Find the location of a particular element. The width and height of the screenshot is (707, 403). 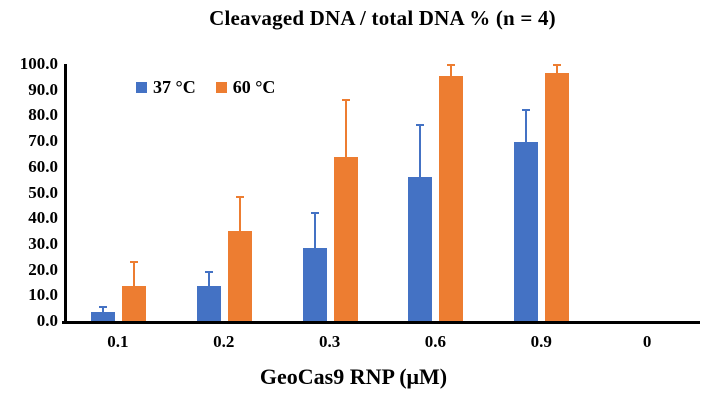

y-tick-label: 30.0 is located at coordinates (43, 243).